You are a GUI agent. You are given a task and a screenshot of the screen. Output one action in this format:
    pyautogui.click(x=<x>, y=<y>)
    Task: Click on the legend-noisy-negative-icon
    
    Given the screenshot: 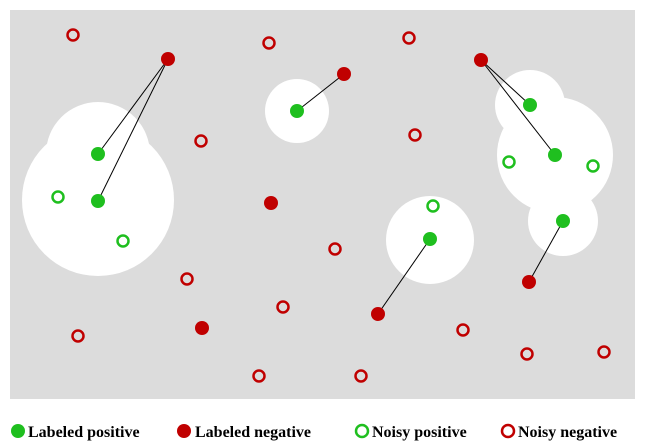 What is the action you would take?
    pyautogui.click(x=508, y=431)
    